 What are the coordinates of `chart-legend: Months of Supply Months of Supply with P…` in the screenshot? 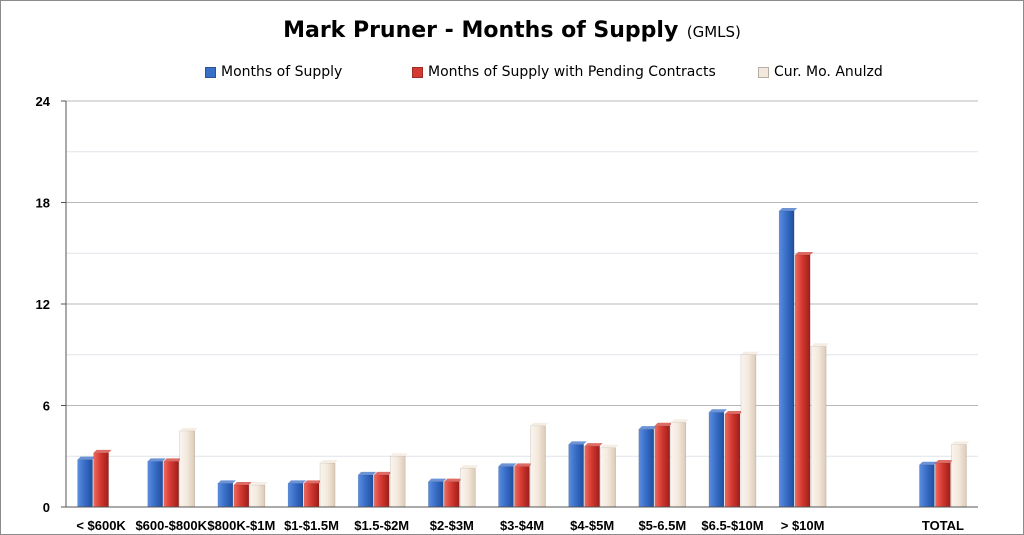 It's located at (512, 75).